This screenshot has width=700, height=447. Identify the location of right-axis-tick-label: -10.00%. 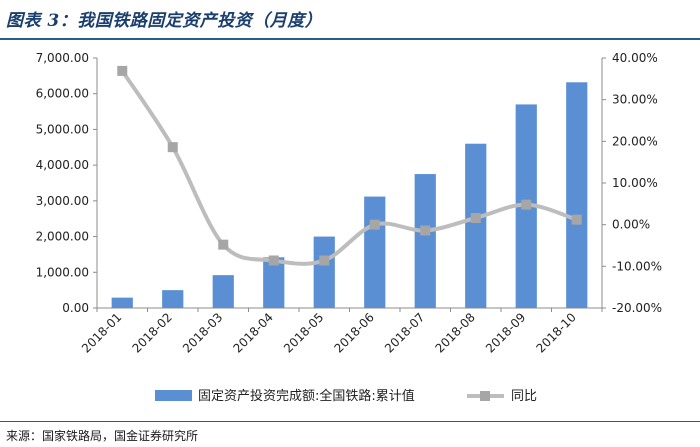
(637, 266).